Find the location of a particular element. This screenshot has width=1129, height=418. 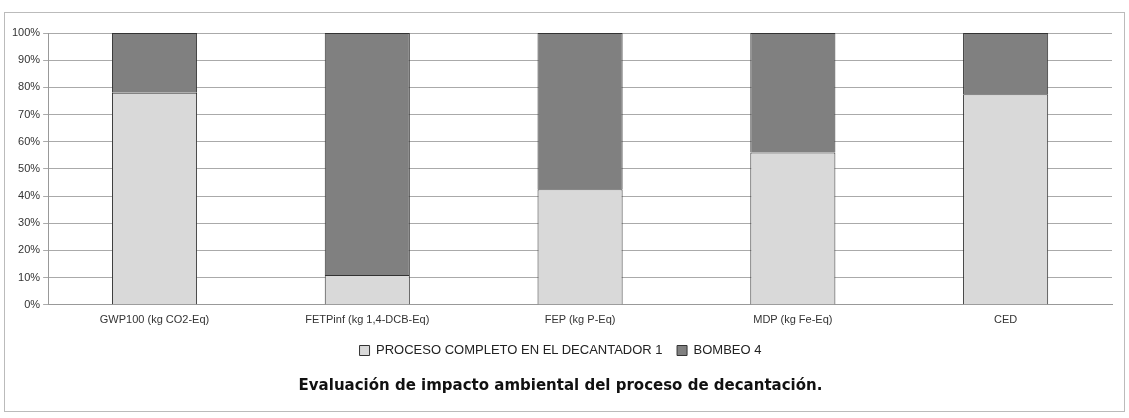

y-tick-label: 0% is located at coordinates (32, 303).